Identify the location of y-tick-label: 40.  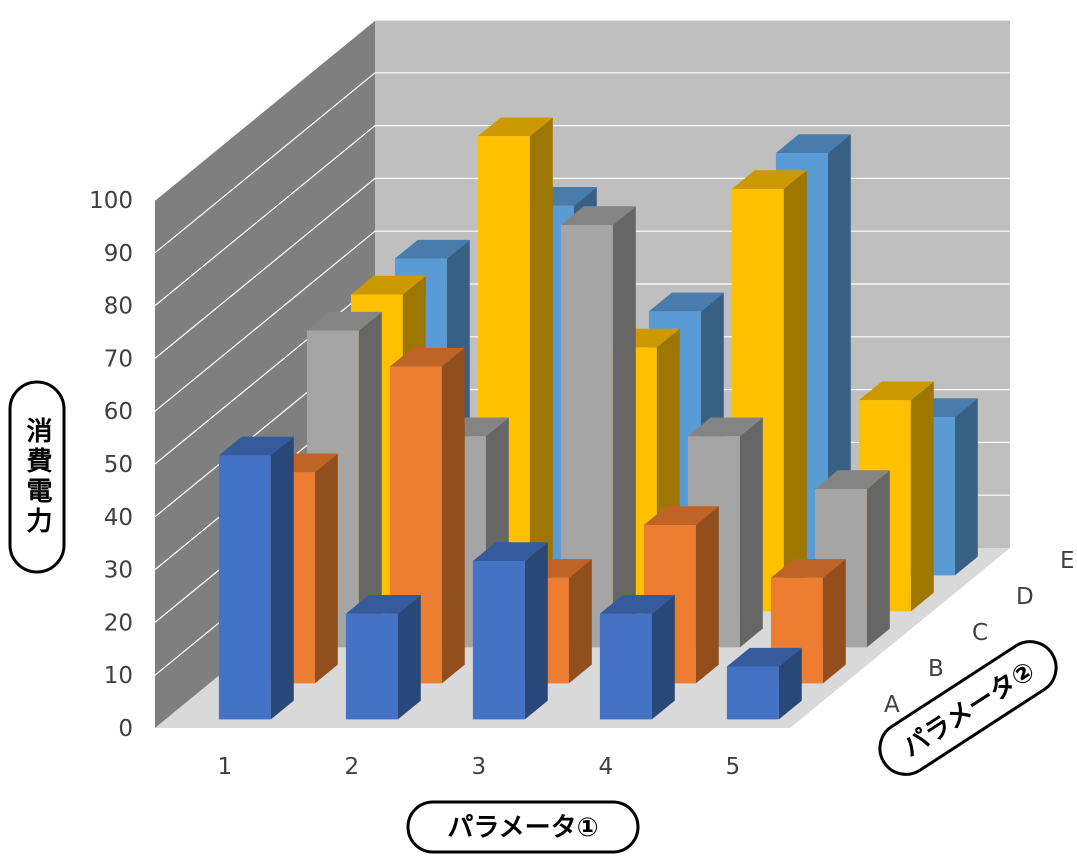
(118, 518).